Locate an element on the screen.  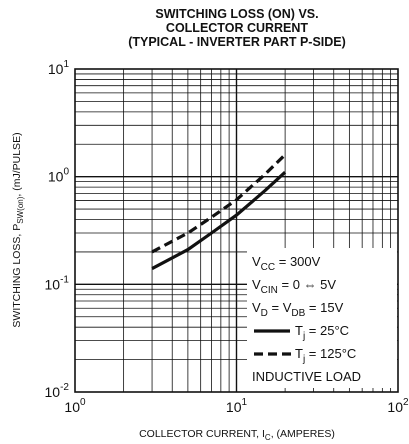
chart-title-line-3: (TYPICAL - INVERTER PART P-SIDE) is located at coordinates (237, 42).